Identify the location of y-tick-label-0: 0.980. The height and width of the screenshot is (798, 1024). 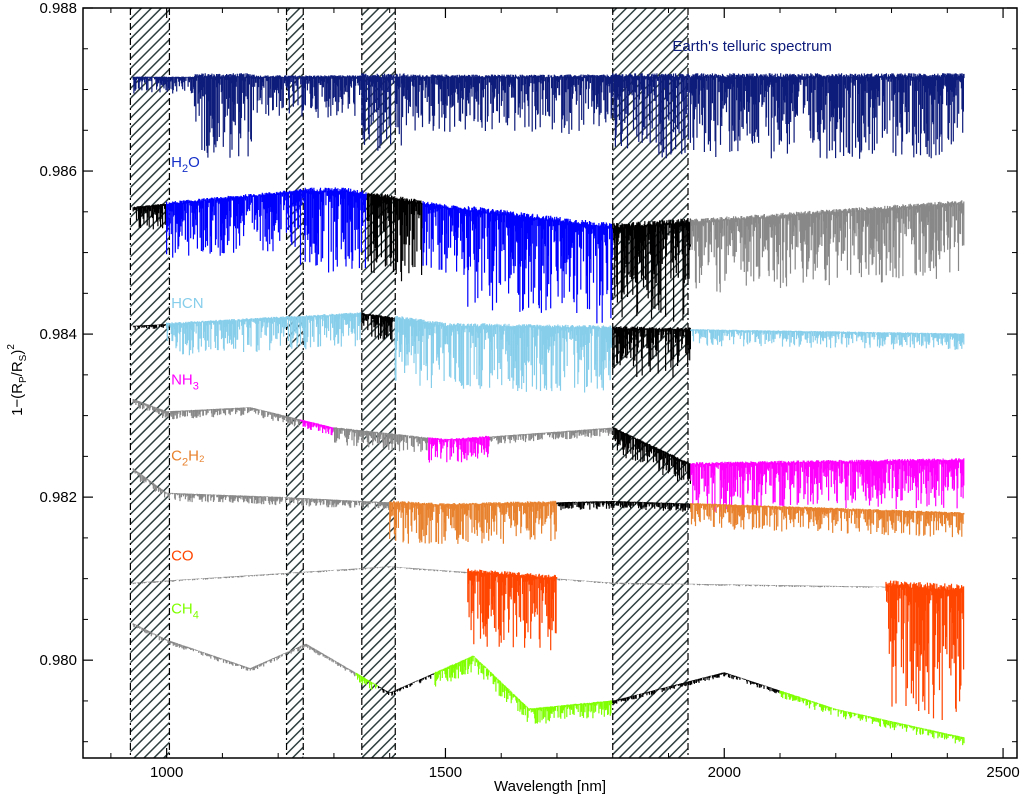
(58, 660).